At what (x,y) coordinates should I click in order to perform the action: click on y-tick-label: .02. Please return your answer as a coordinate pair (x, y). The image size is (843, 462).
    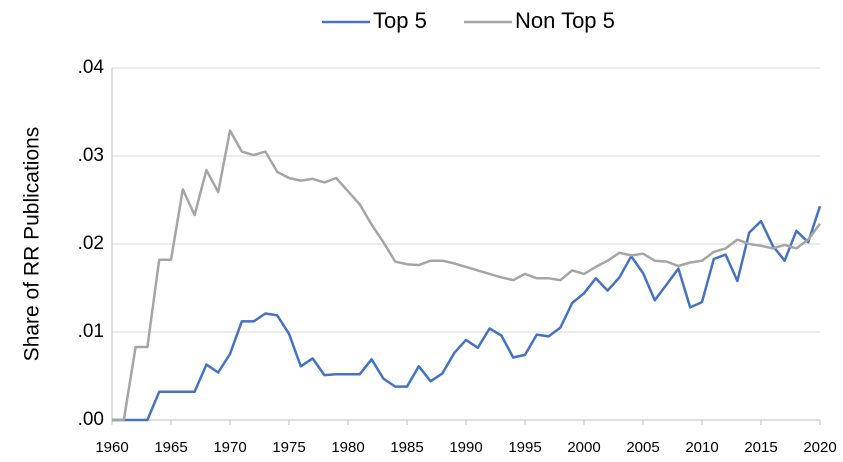
    Looking at the image, I should click on (91, 243).